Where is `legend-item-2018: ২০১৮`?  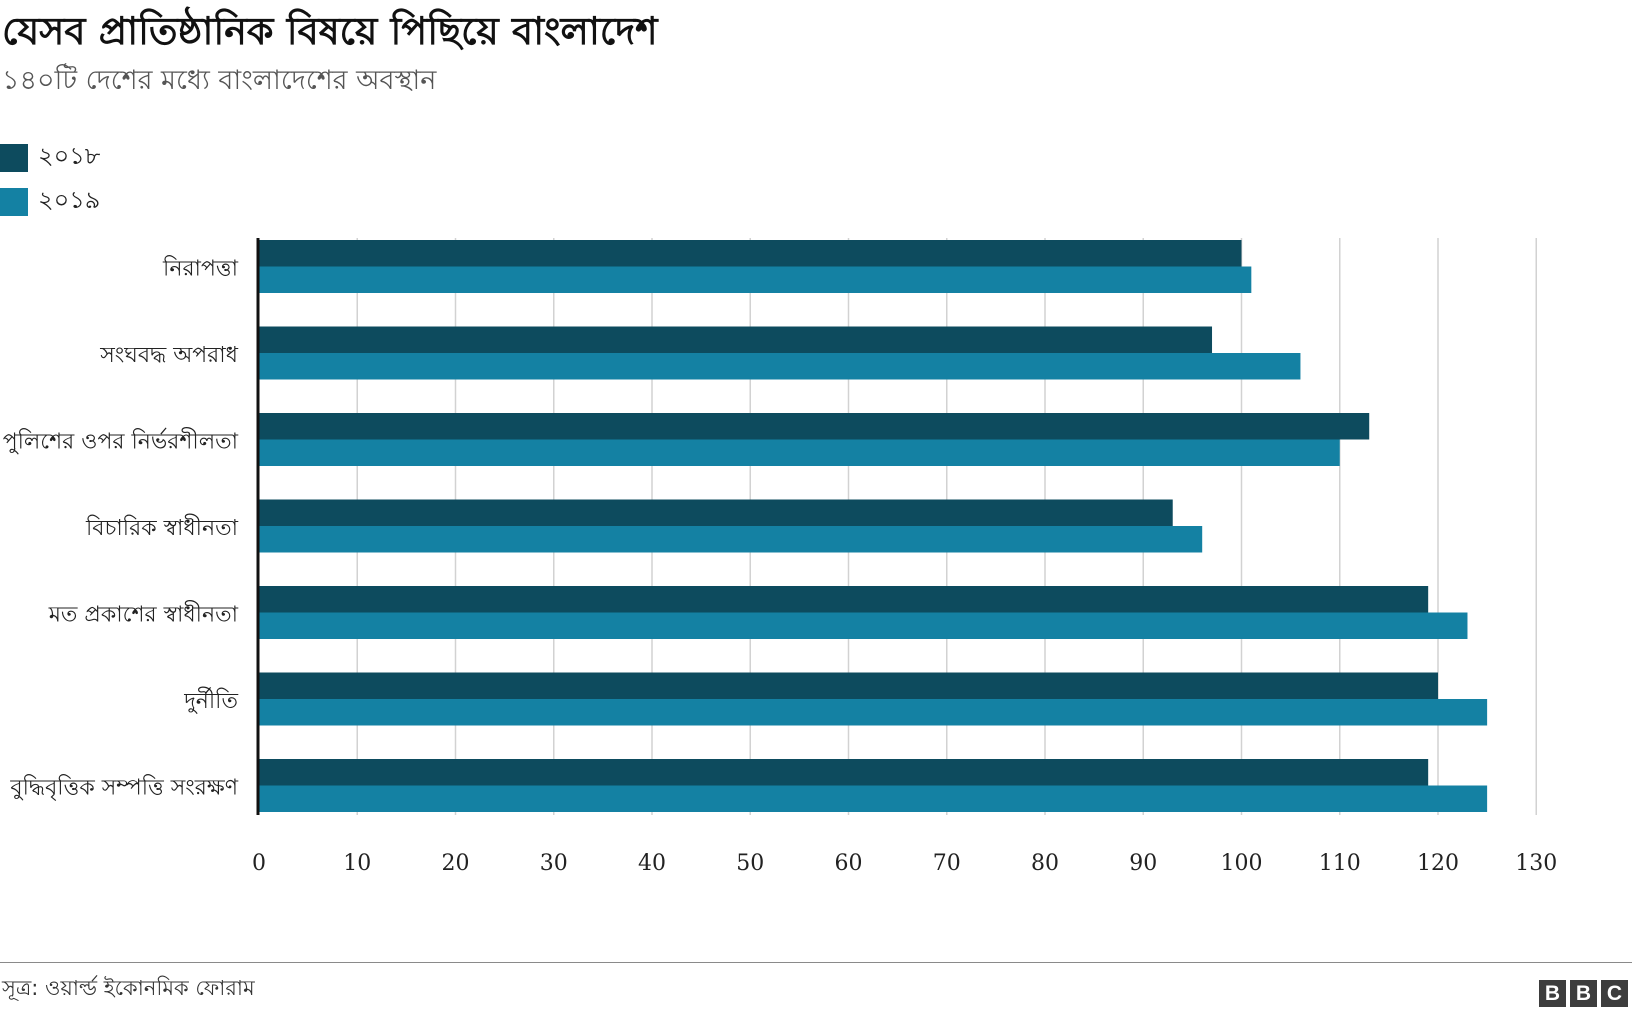 legend-item-2018: ২০১৮ is located at coordinates (50, 158).